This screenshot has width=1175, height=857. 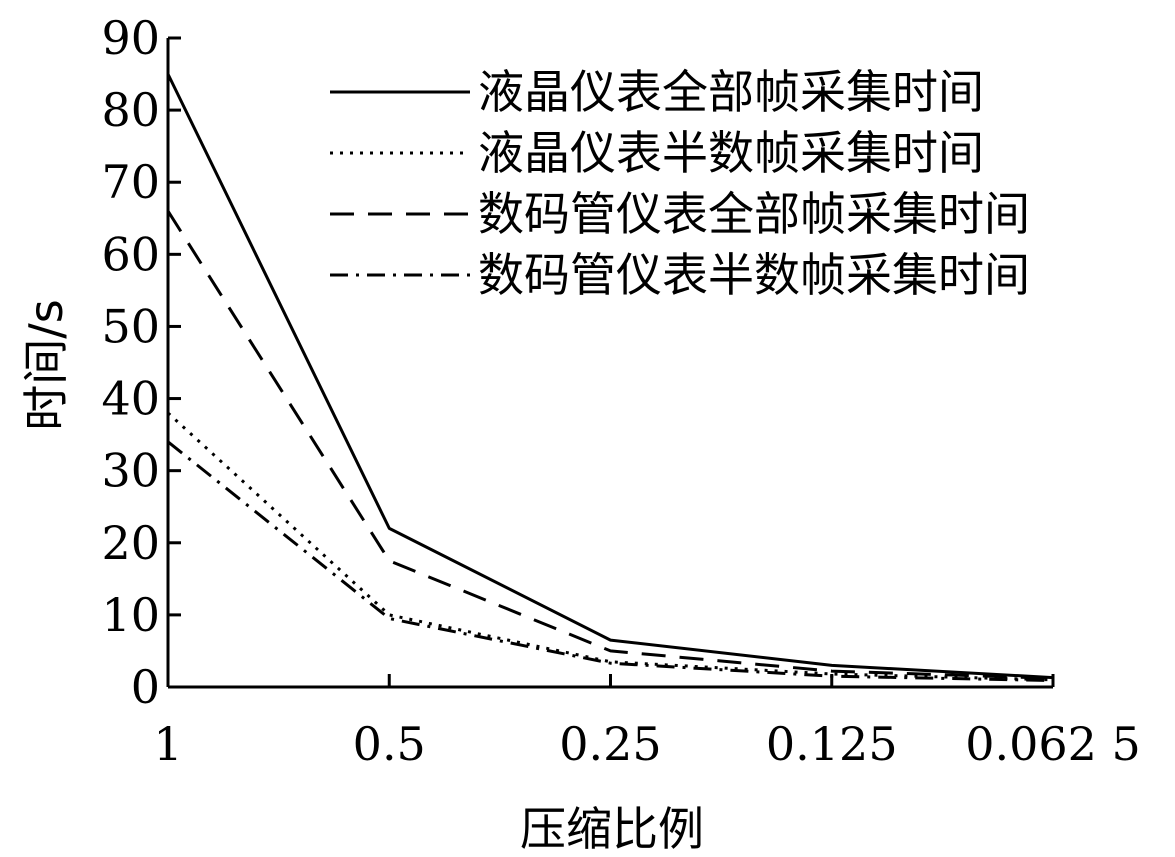 I want to click on y-tick-label: 50, so click(x=130, y=326).